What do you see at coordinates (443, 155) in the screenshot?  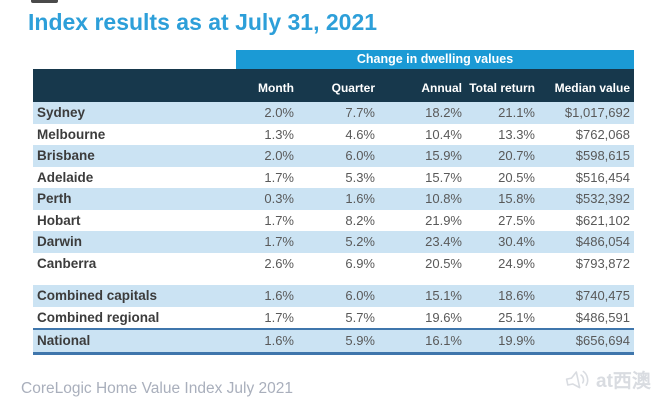 I see `row-annual-value: 15.9%` at bounding box center [443, 155].